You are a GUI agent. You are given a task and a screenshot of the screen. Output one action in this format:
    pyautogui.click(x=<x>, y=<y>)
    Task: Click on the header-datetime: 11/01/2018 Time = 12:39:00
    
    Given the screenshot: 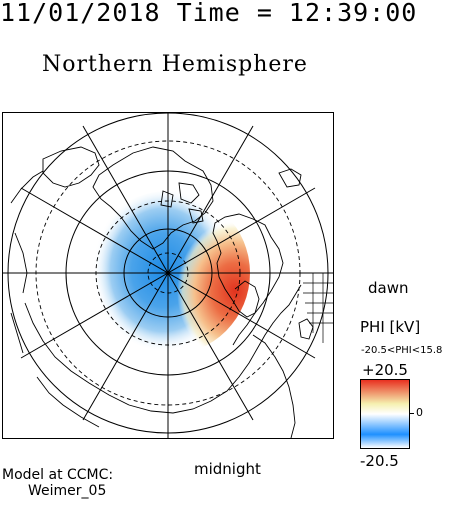 What is the action you would take?
    pyautogui.click(x=209, y=13)
    